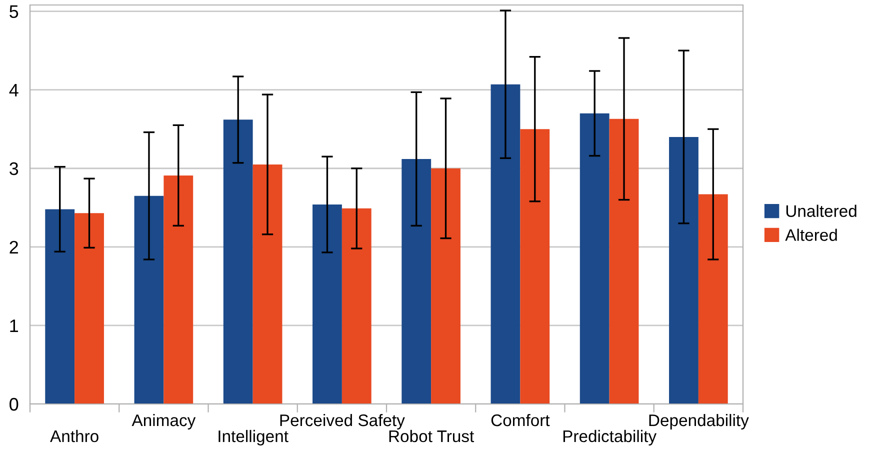  What do you see at coordinates (811, 234) in the screenshot?
I see `legend-label: Altered` at bounding box center [811, 234].